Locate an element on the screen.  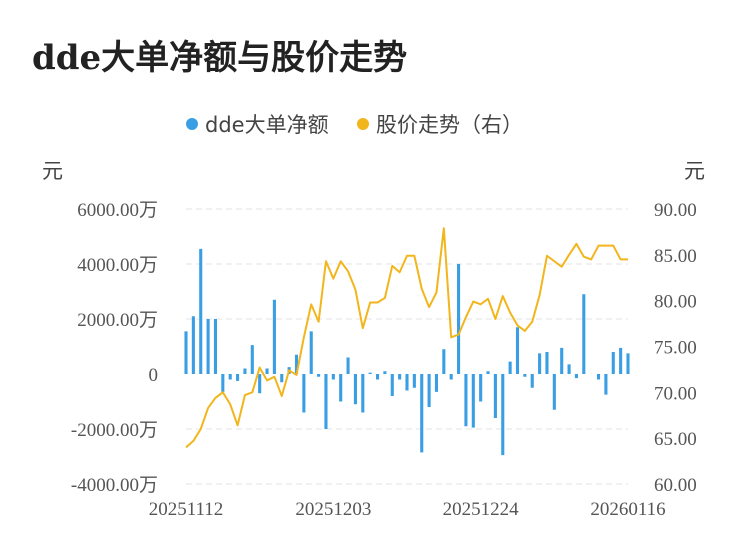
legend-label-price: 股价走势（右） is located at coordinates (449, 125).